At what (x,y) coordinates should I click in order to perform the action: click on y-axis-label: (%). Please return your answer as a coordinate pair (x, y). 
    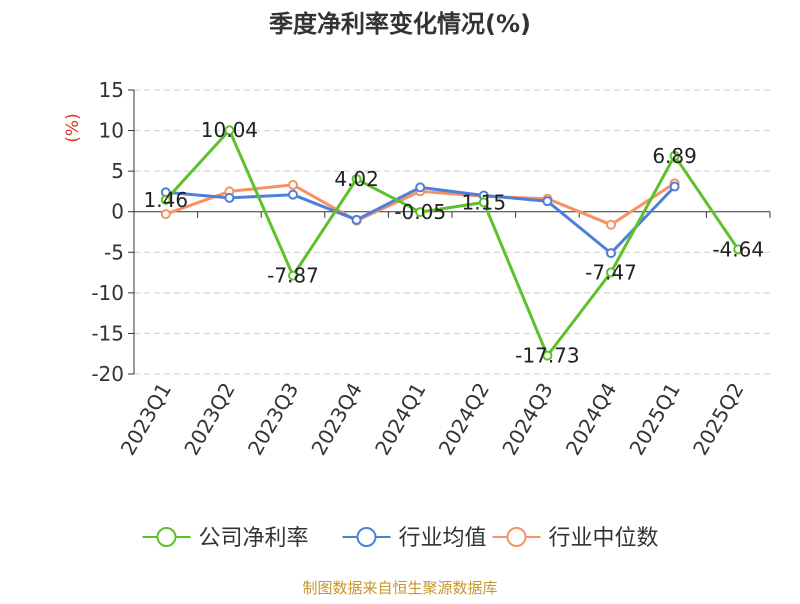
    Looking at the image, I should click on (73, 127).